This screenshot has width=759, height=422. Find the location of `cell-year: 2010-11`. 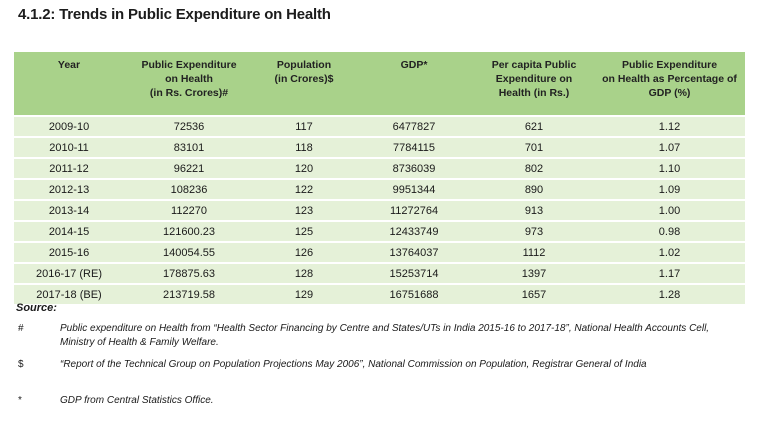

cell-year: 2010-11 is located at coordinates (69, 147).